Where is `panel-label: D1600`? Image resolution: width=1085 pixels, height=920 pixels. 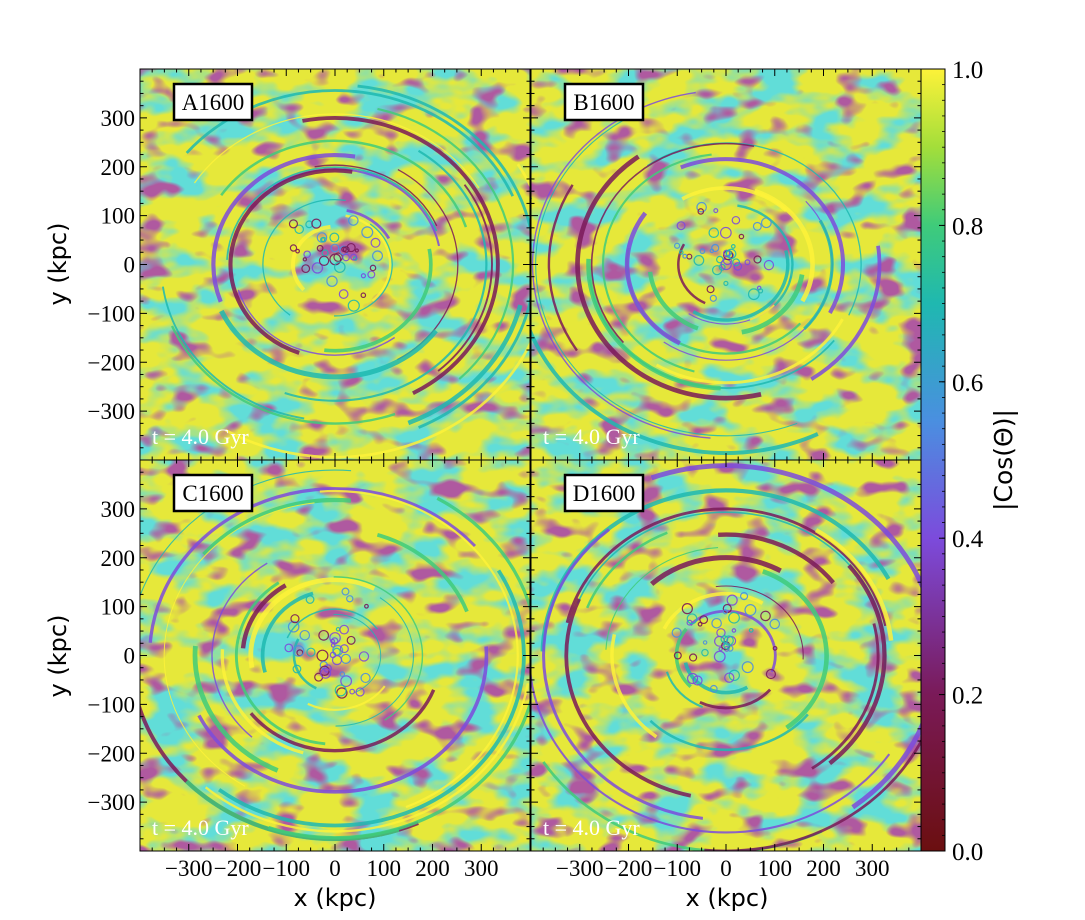 panel-label: D1600 is located at coordinates (604, 493).